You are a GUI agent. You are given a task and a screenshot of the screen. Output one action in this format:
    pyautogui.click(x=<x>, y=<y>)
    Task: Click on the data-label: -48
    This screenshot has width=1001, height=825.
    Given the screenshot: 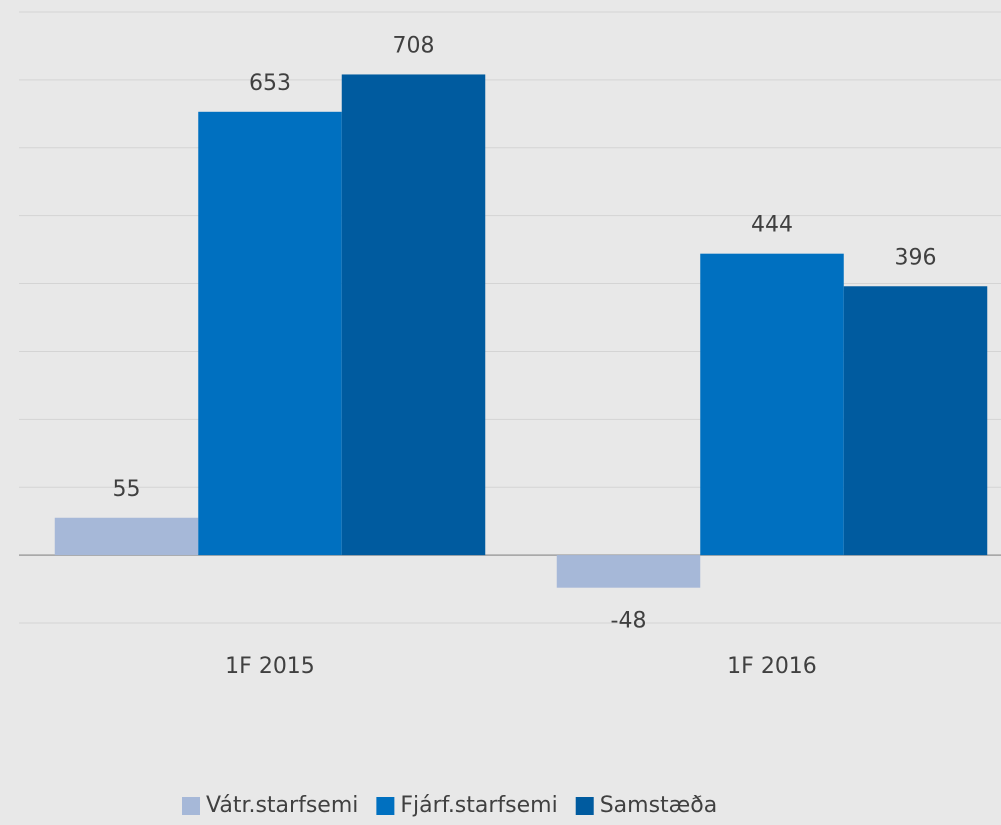 What is the action you would take?
    pyautogui.click(x=629, y=621)
    